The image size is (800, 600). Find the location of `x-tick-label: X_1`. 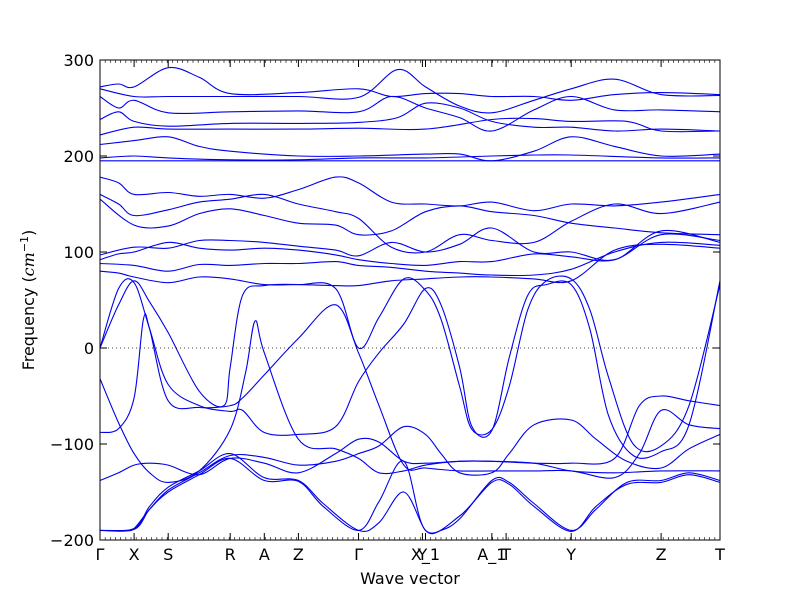

x-tick-label: X_1 is located at coordinates (425, 555).